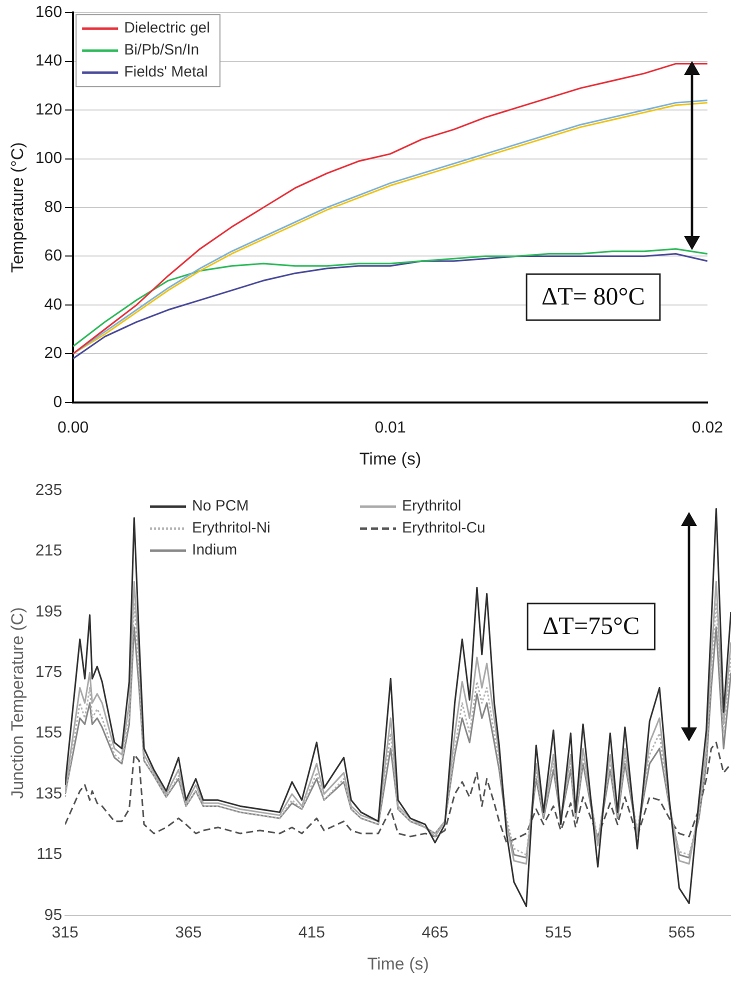 This screenshot has height=983, width=731. I want to click on x-tick-label: 465, so click(435, 933).